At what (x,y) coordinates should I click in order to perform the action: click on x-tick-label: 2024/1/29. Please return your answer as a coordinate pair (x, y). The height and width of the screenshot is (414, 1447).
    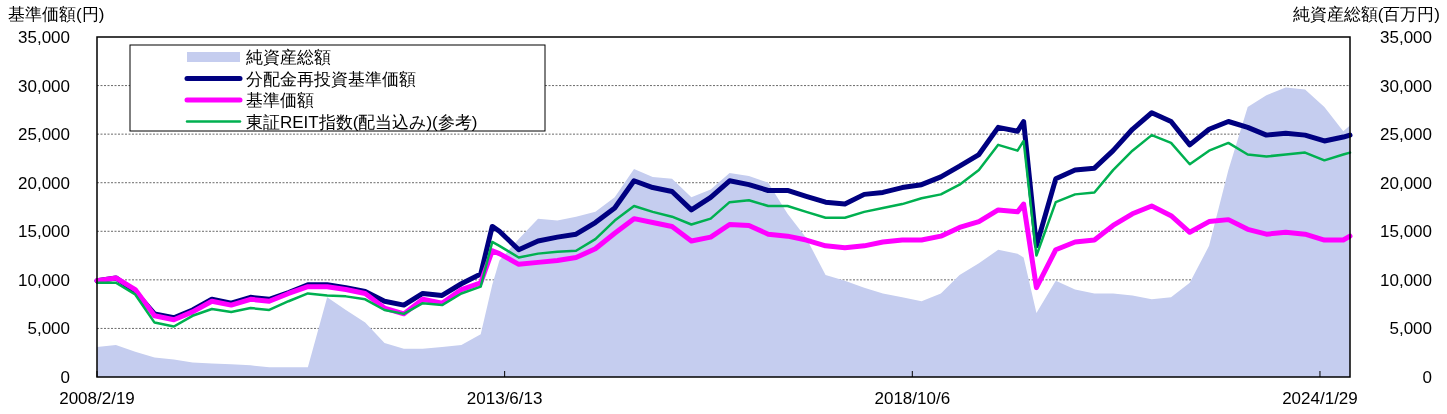
    Looking at the image, I should click on (1320, 398).